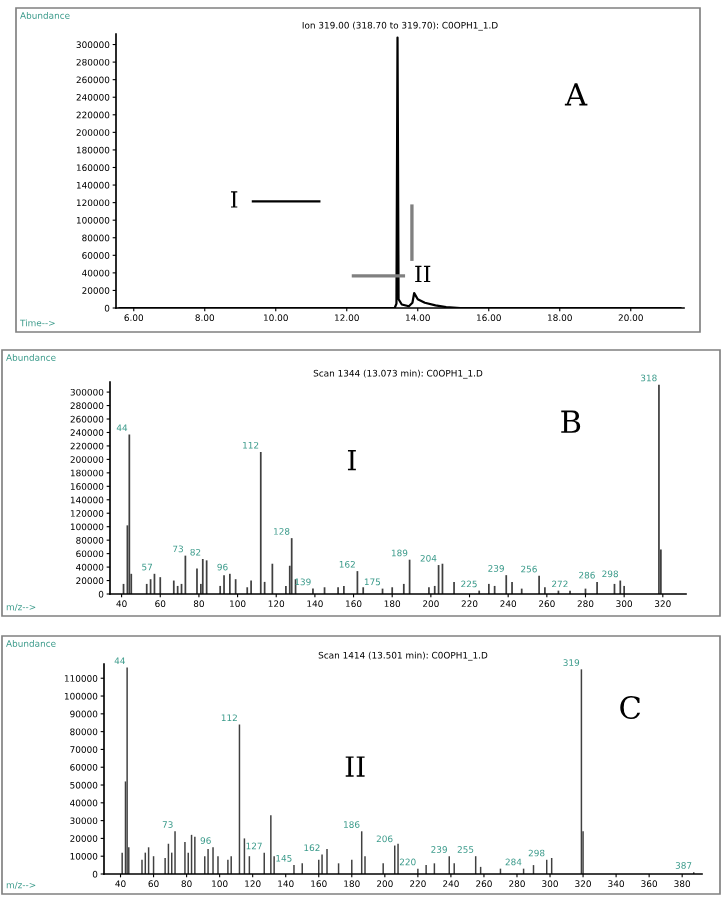 Image resolution: width=722 pixels, height=898 pixels. I want to click on annotation: A, so click(576, 94).